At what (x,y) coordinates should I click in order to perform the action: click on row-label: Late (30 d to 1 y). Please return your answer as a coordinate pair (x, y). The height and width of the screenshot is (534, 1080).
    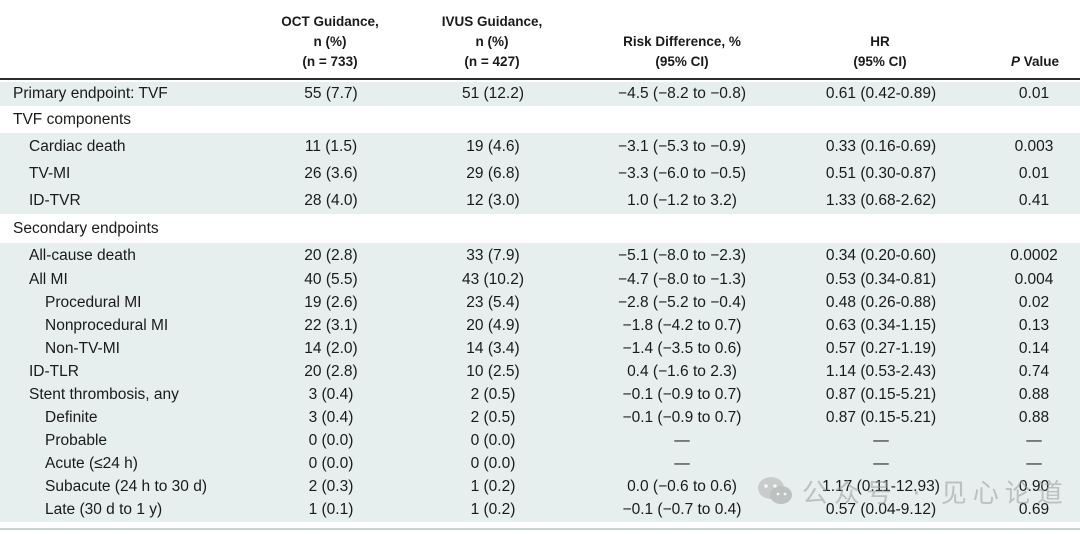
    Looking at the image, I should click on (104, 509).